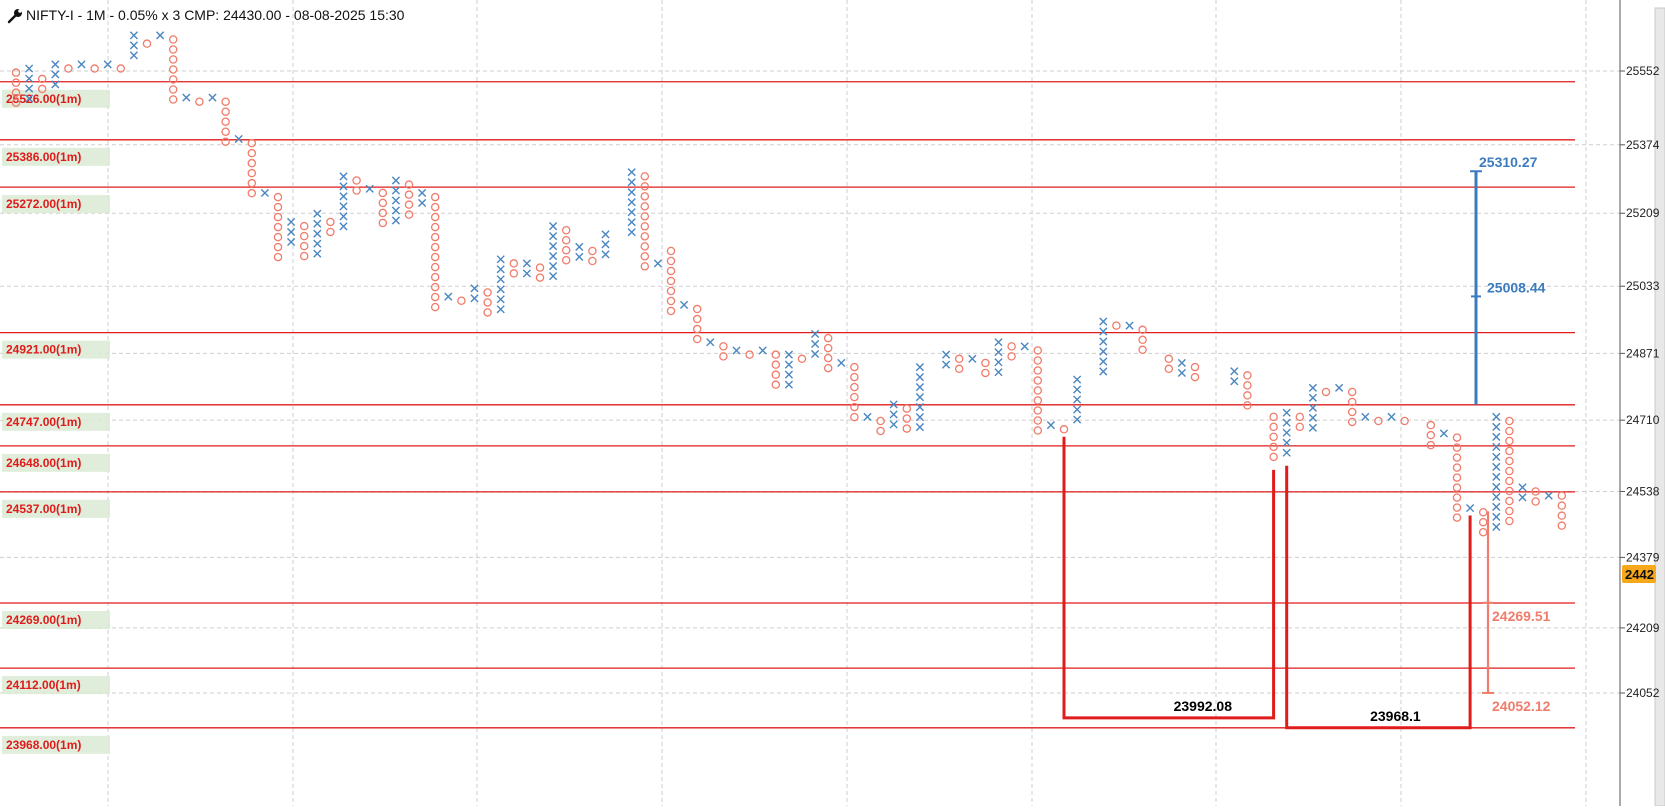 Image resolution: width=1665 pixels, height=811 pixels. What do you see at coordinates (14, 16) in the screenshot?
I see `wrench-icon` at bounding box center [14, 16].